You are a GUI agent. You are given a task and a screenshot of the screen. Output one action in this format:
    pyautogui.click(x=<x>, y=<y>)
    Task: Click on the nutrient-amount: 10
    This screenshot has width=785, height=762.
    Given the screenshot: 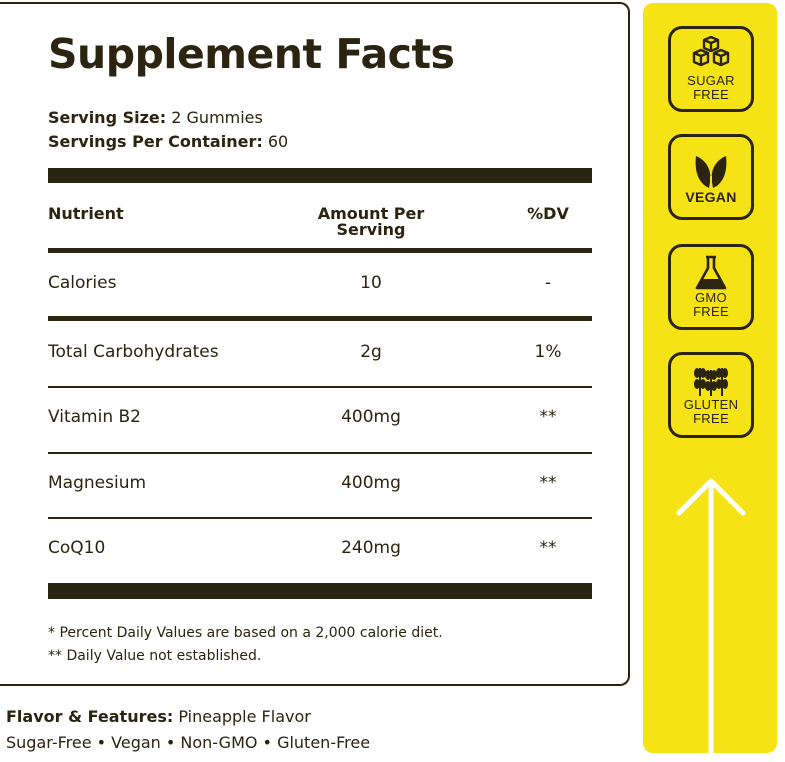 What is the action you would take?
    pyautogui.click(x=371, y=283)
    